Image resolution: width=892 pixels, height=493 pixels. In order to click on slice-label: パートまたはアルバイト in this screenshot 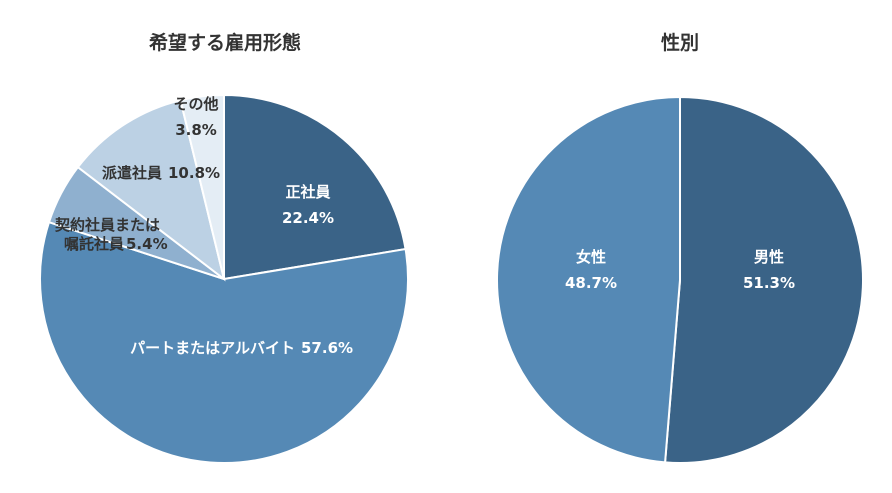, I will do `click(212, 348)`.